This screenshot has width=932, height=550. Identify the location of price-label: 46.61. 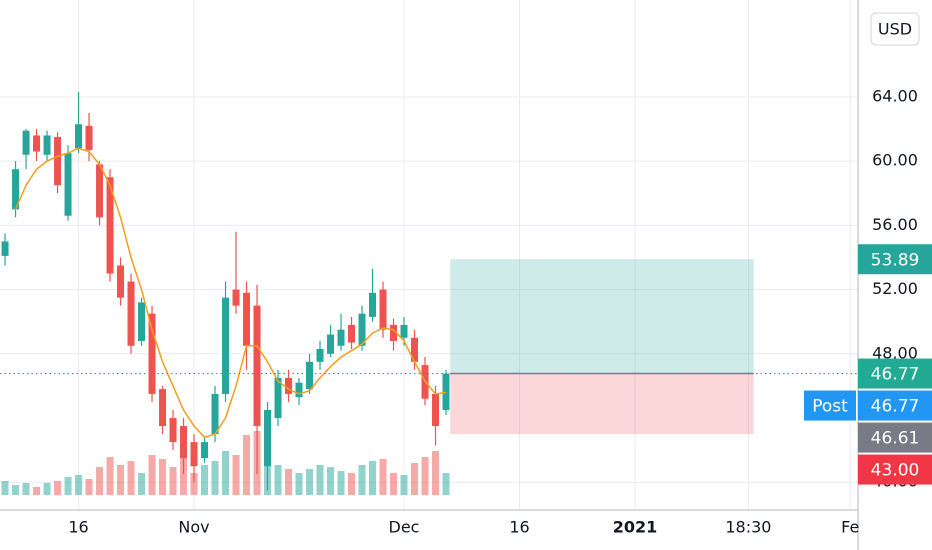
(895, 439).